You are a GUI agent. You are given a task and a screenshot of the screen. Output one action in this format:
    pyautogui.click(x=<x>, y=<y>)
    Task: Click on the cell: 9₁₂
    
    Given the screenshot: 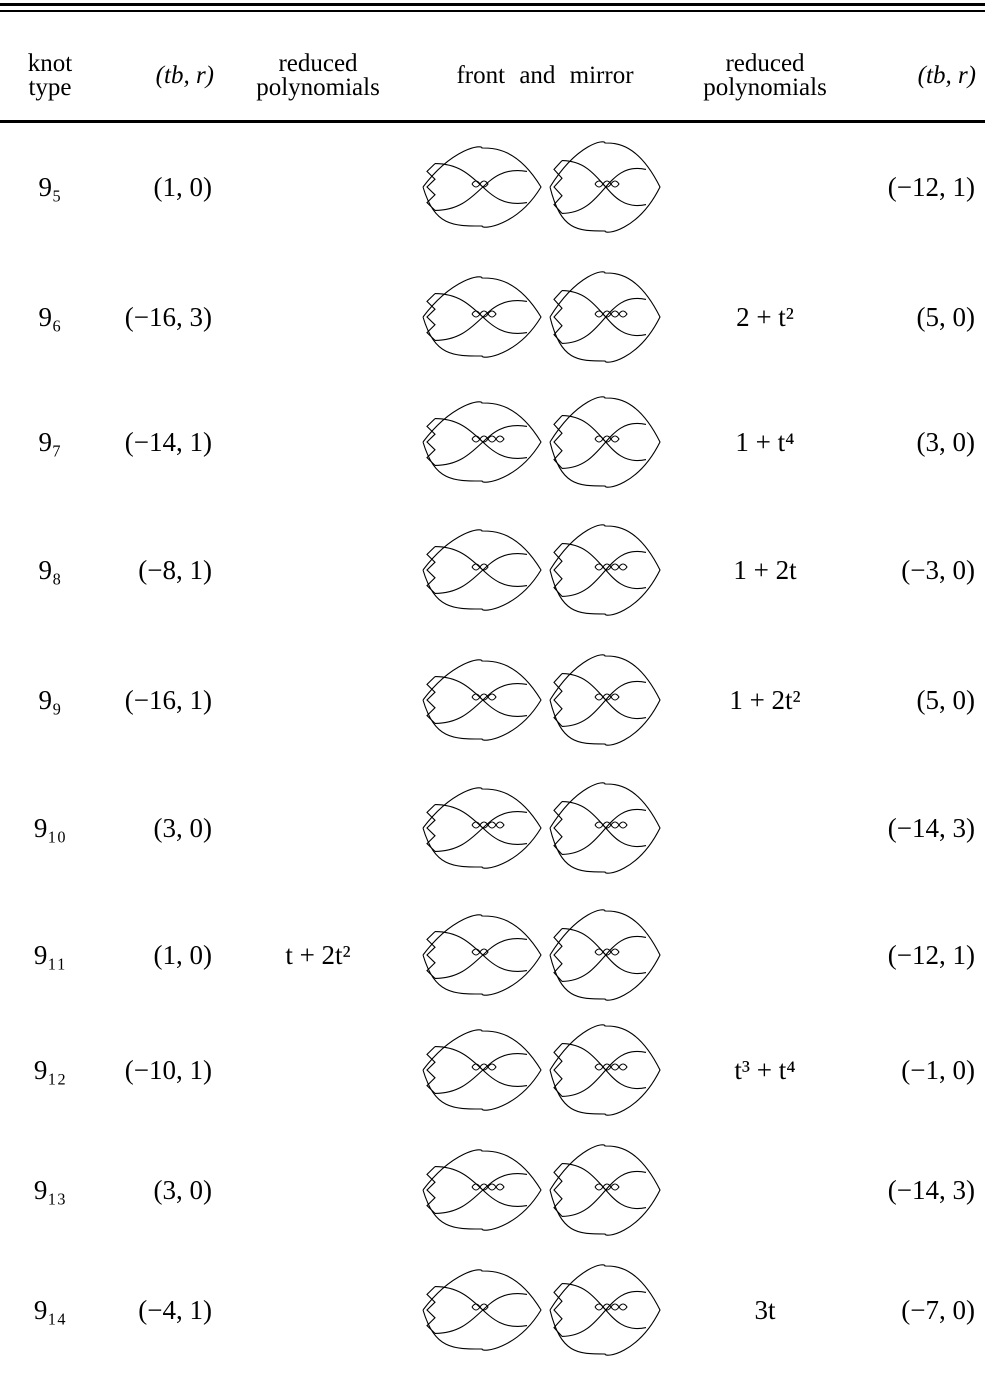 What is the action you would take?
    pyautogui.click(x=50, y=1070)
    